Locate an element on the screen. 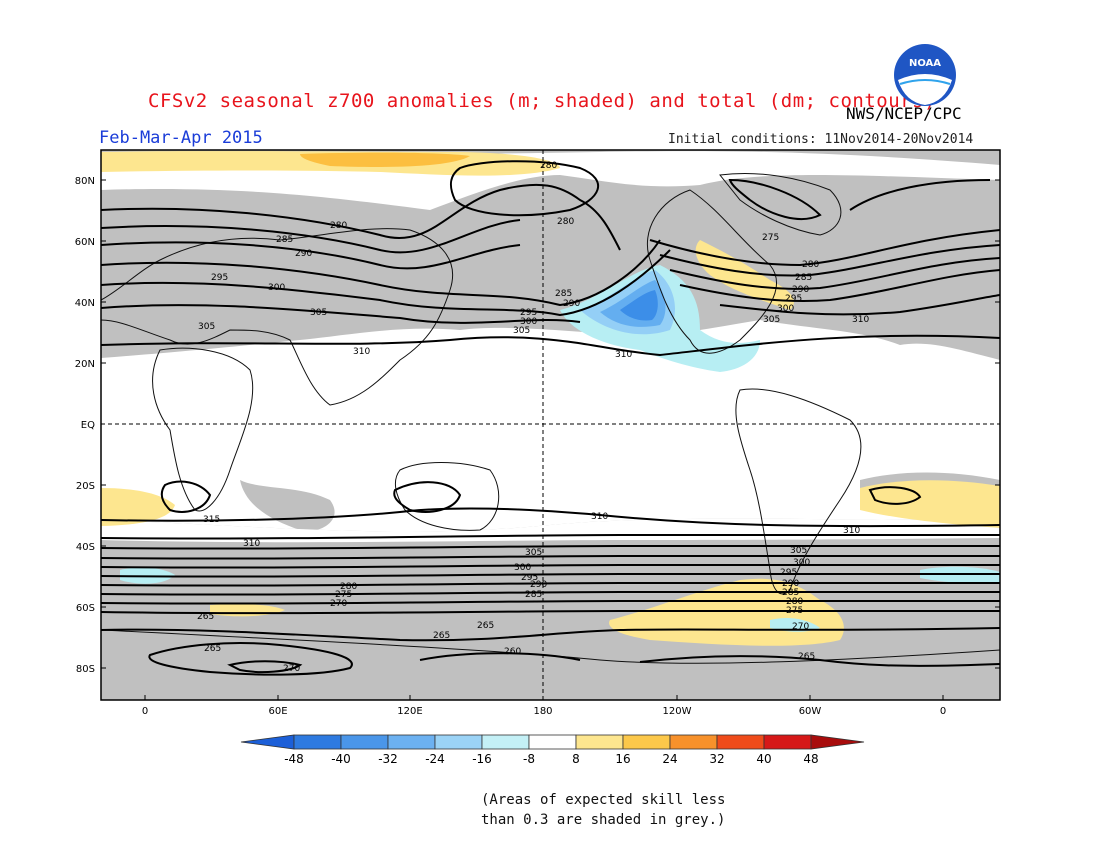  latitude-axis: 80N 60N 40N 20N EQ 20S 40S 60S 80S is located at coordinates (85, 425).